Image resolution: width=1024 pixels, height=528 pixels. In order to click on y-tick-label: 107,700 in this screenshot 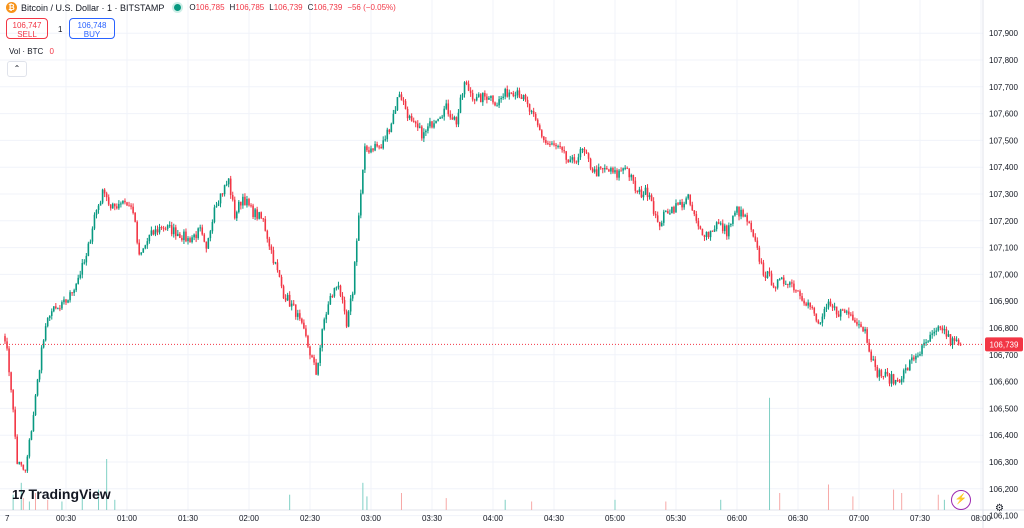, I will do `click(1003, 87)`.